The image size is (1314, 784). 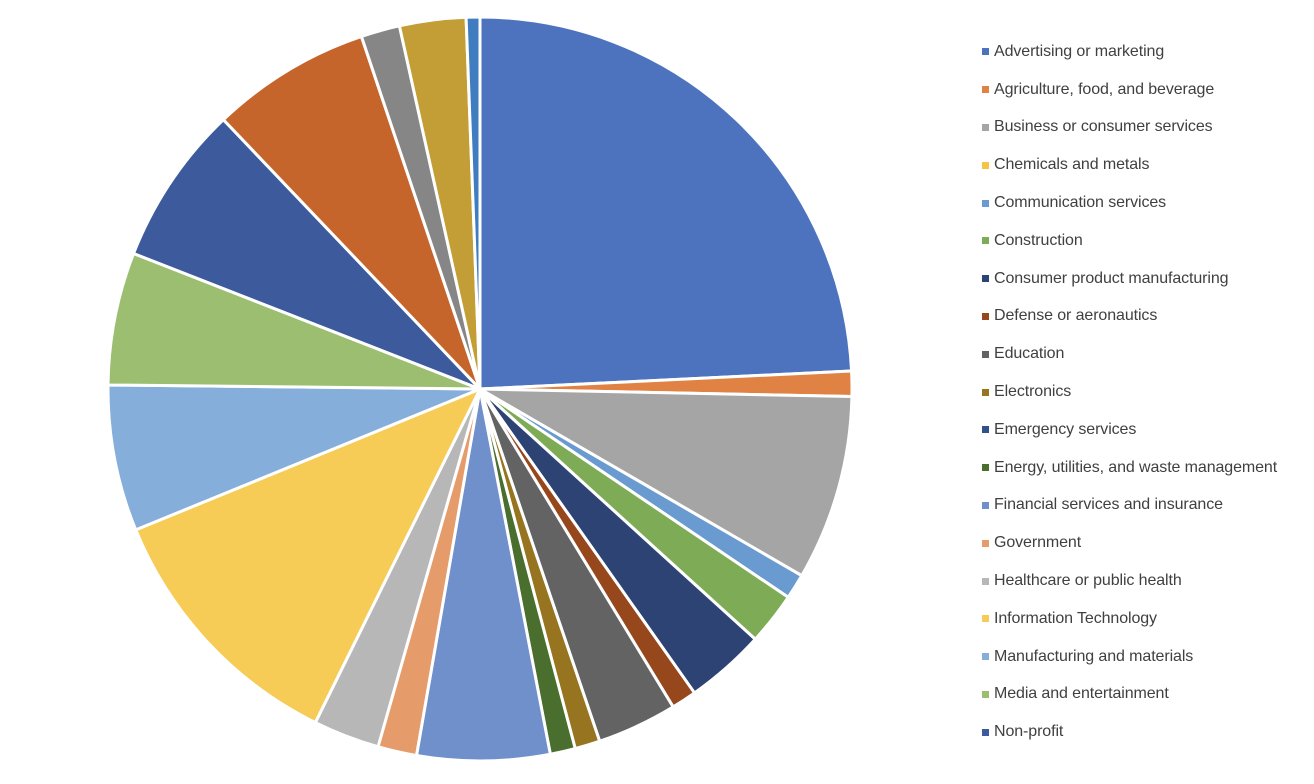 What do you see at coordinates (1104, 89) in the screenshot?
I see `legend-label: Agriculture, food, and beverage` at bounding box center [1104, 89].